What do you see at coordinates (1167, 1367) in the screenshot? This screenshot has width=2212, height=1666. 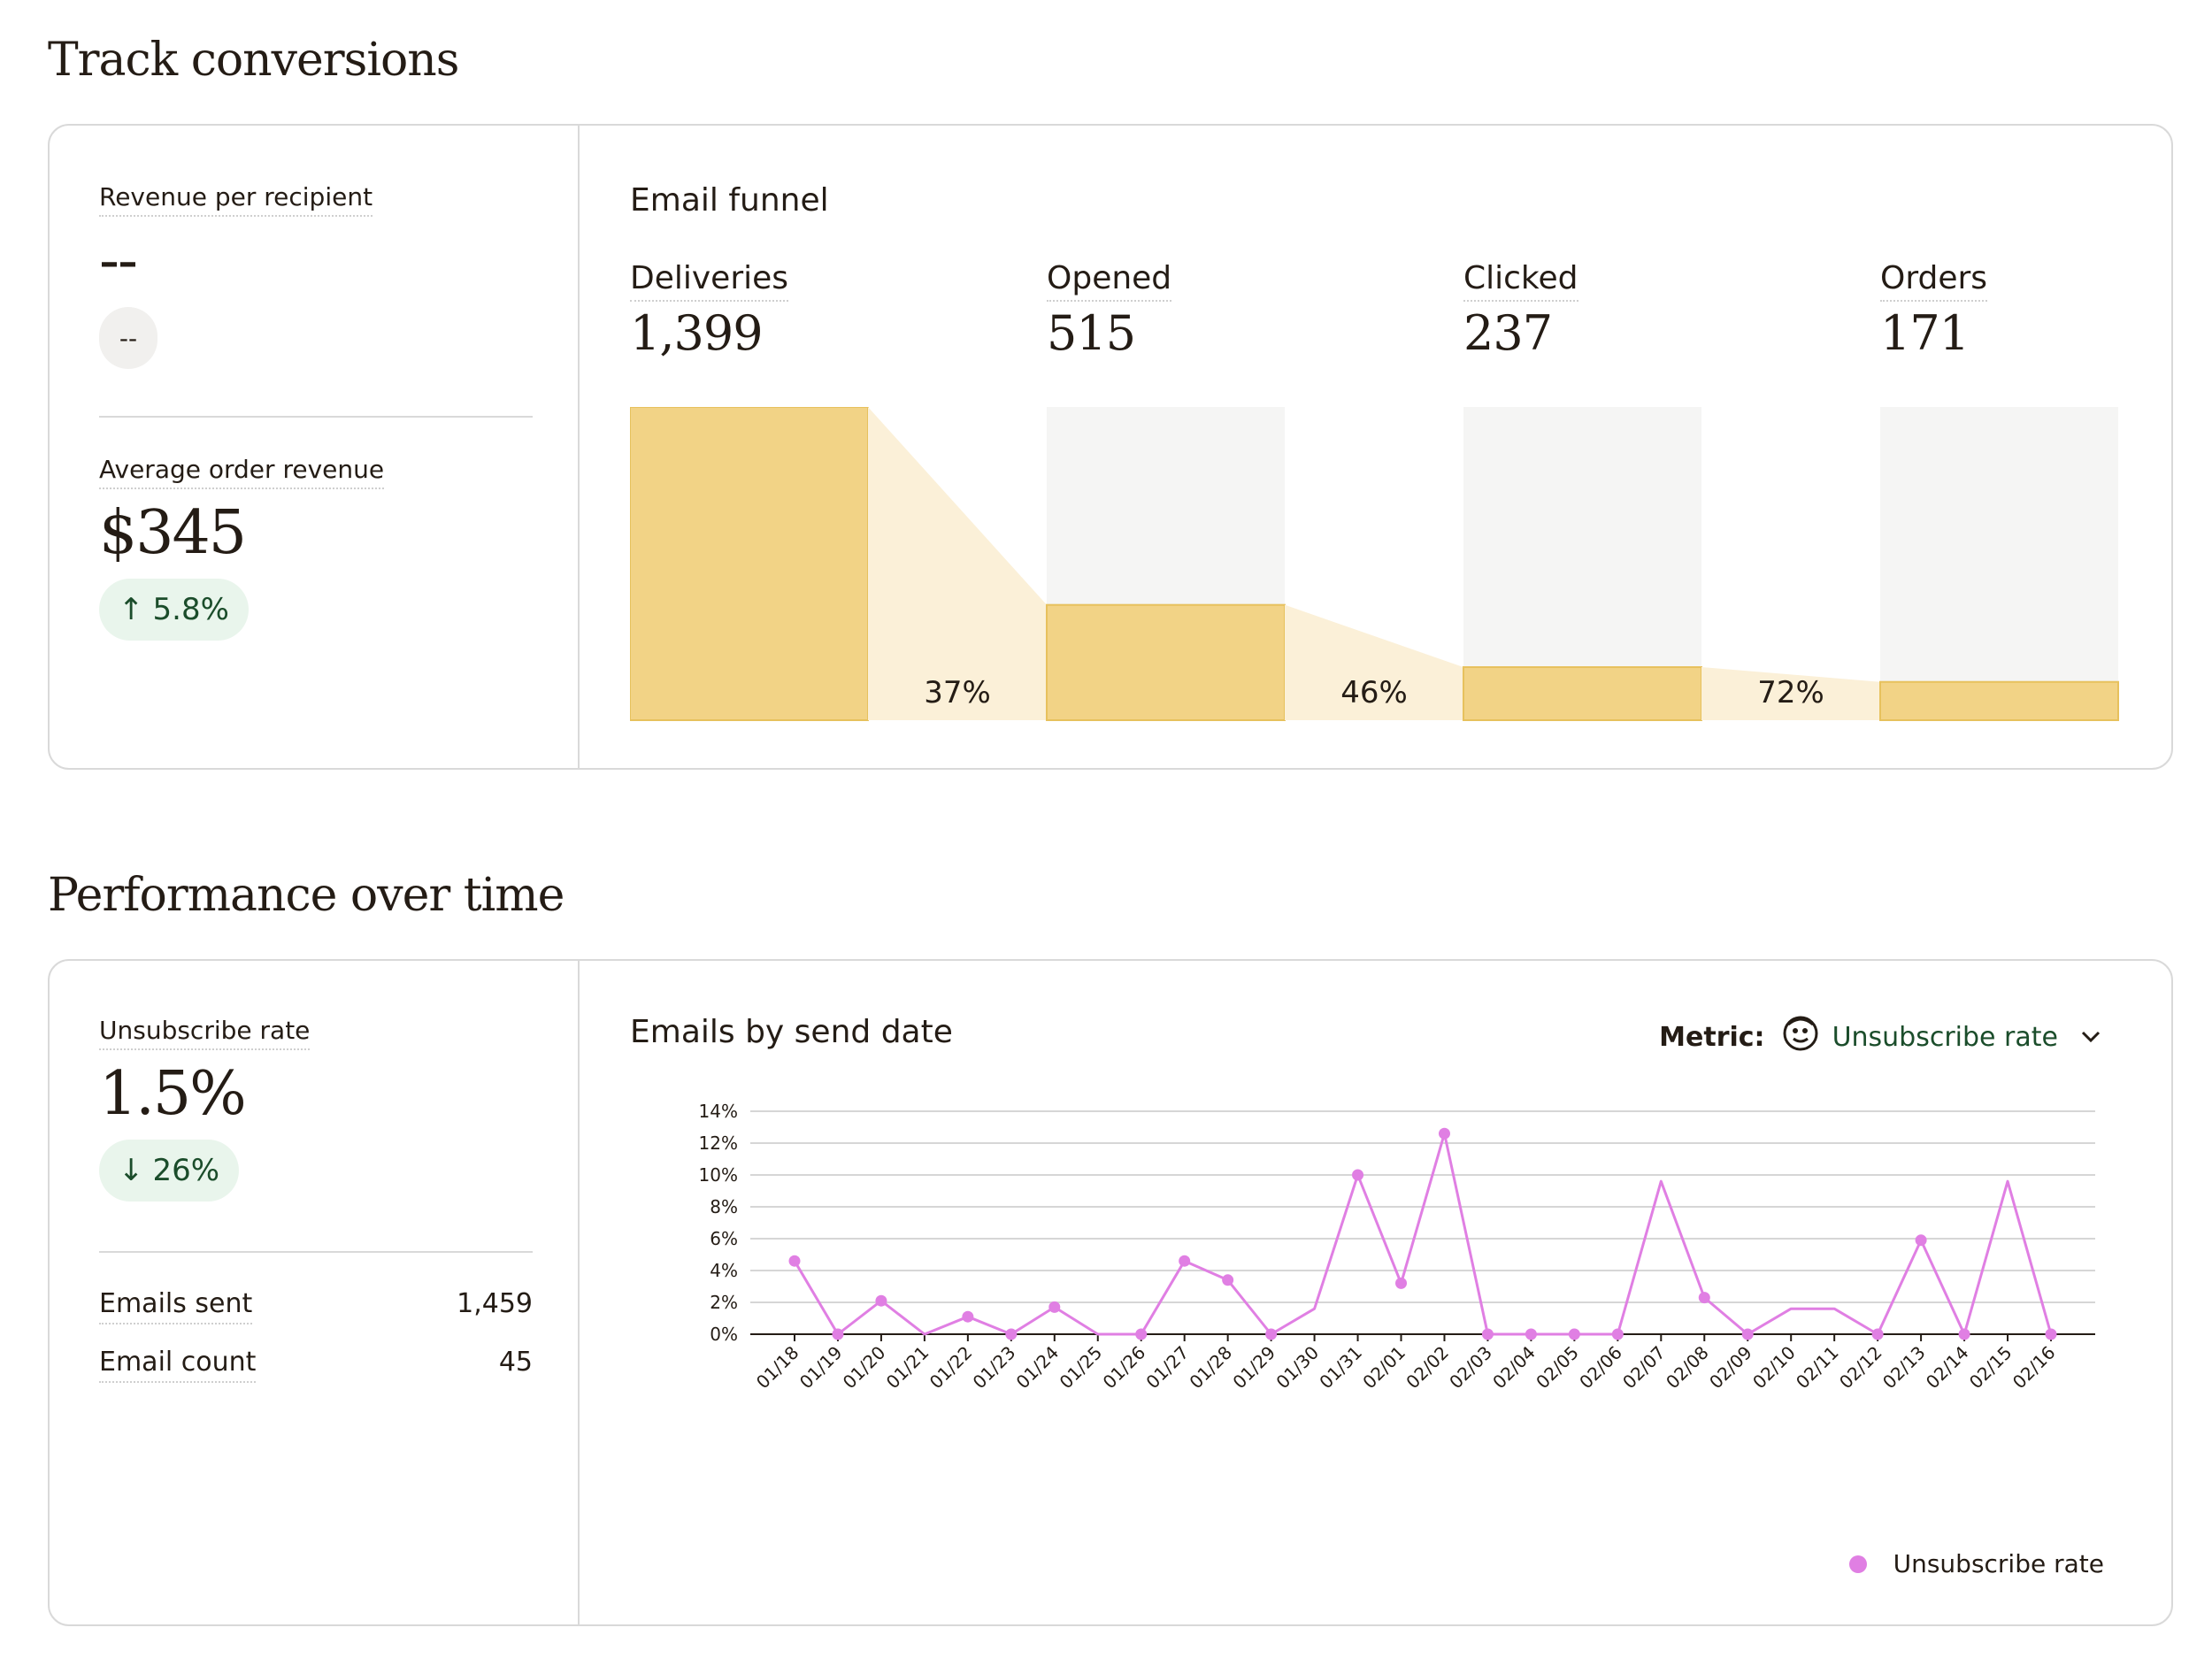 I see `x-tick-label: 01/27` at bounding box center [1167, 1367].